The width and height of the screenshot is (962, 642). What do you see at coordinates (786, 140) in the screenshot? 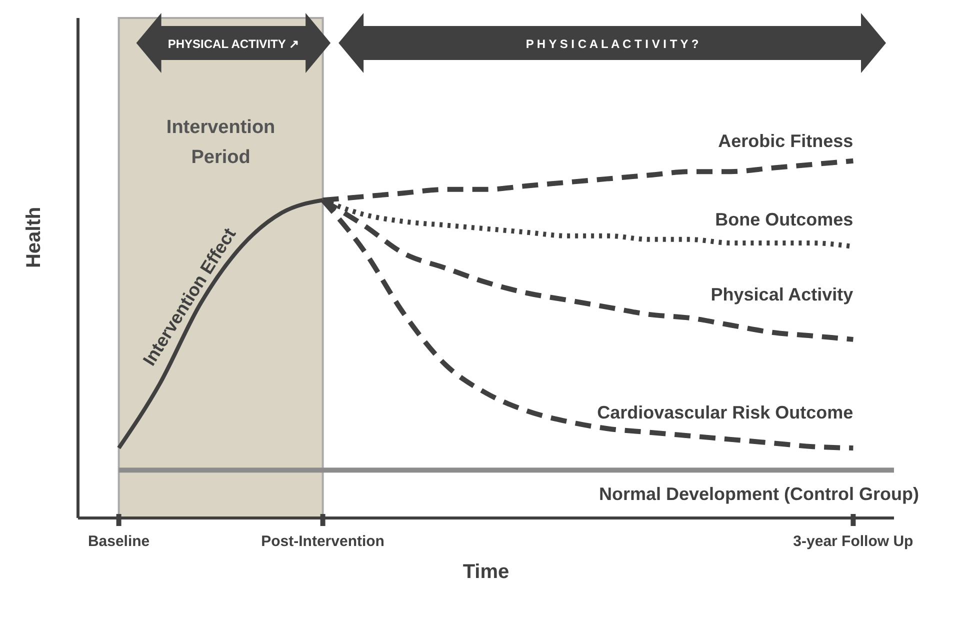
I see `series-label: Aerobic Fitness` at bounding box center [786, 140].